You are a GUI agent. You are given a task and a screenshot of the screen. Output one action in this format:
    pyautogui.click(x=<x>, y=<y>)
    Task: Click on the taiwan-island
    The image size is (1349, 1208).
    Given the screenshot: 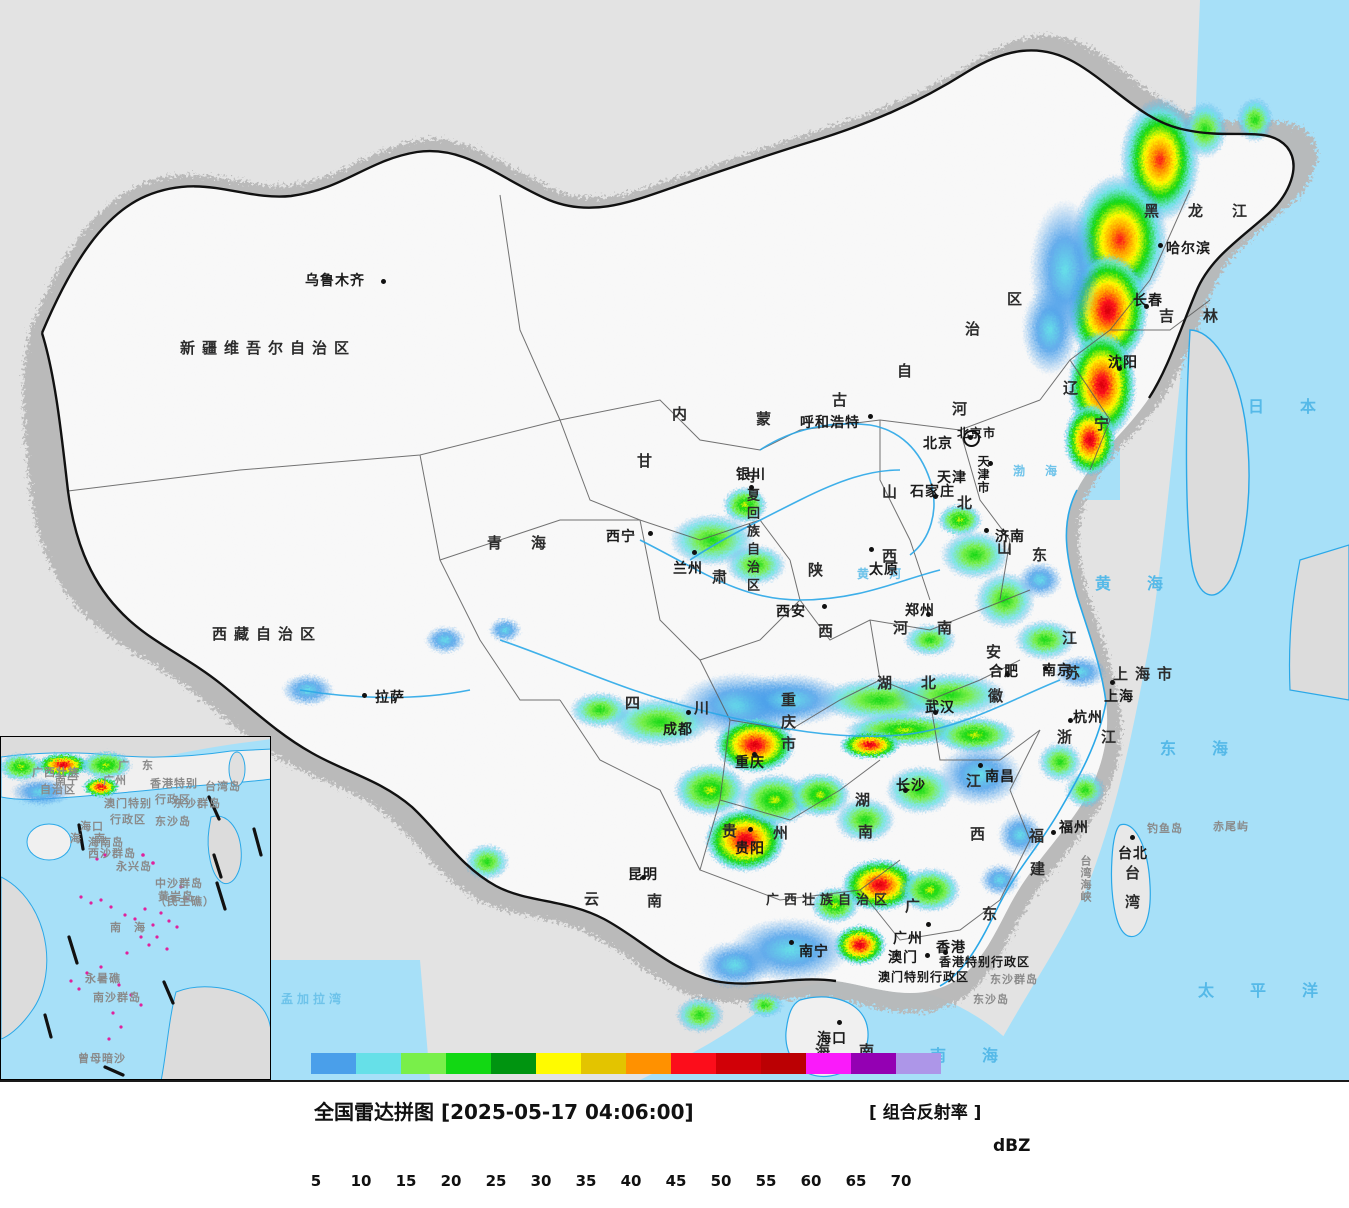 What is the action you would take?
    pyautogui.click(x=1130, y=880)
    